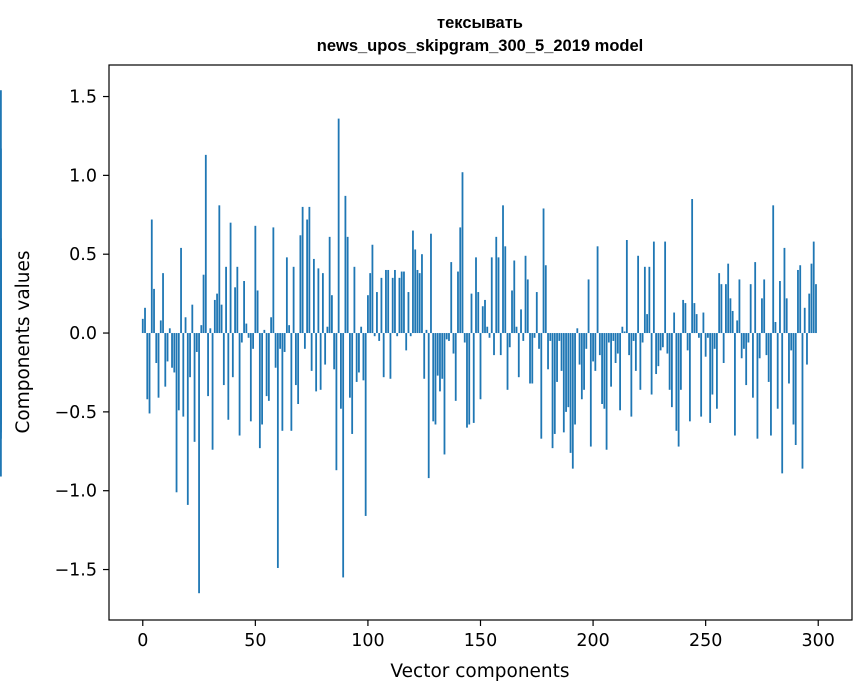 The width and height of the screenshot is (867, 696). Describe the element at coordinates (76, 571) in the screenshot. I see `y-tick-label: −1.5` at that location.